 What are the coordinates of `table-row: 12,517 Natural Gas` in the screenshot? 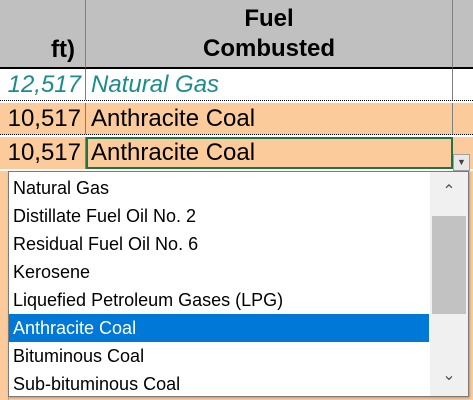 It's located at (236, 85).